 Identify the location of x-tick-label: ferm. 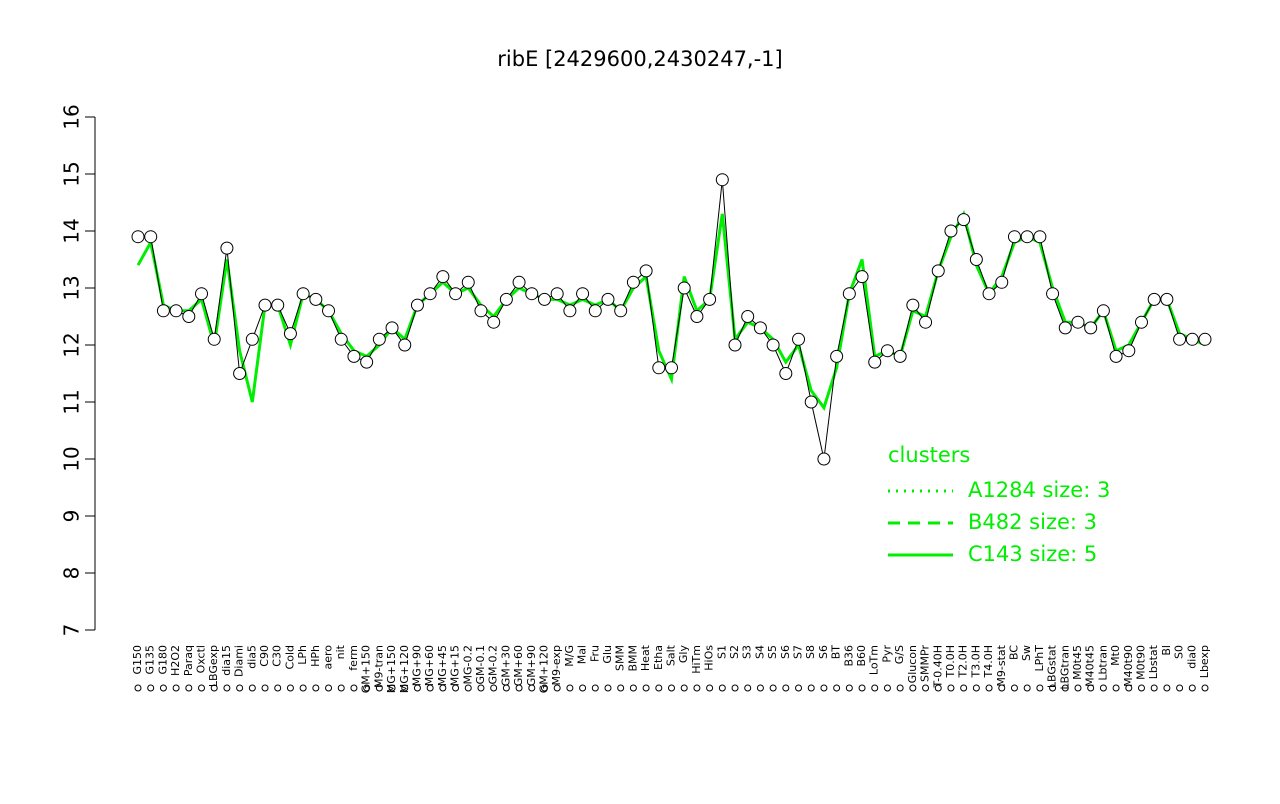
(353, 658).